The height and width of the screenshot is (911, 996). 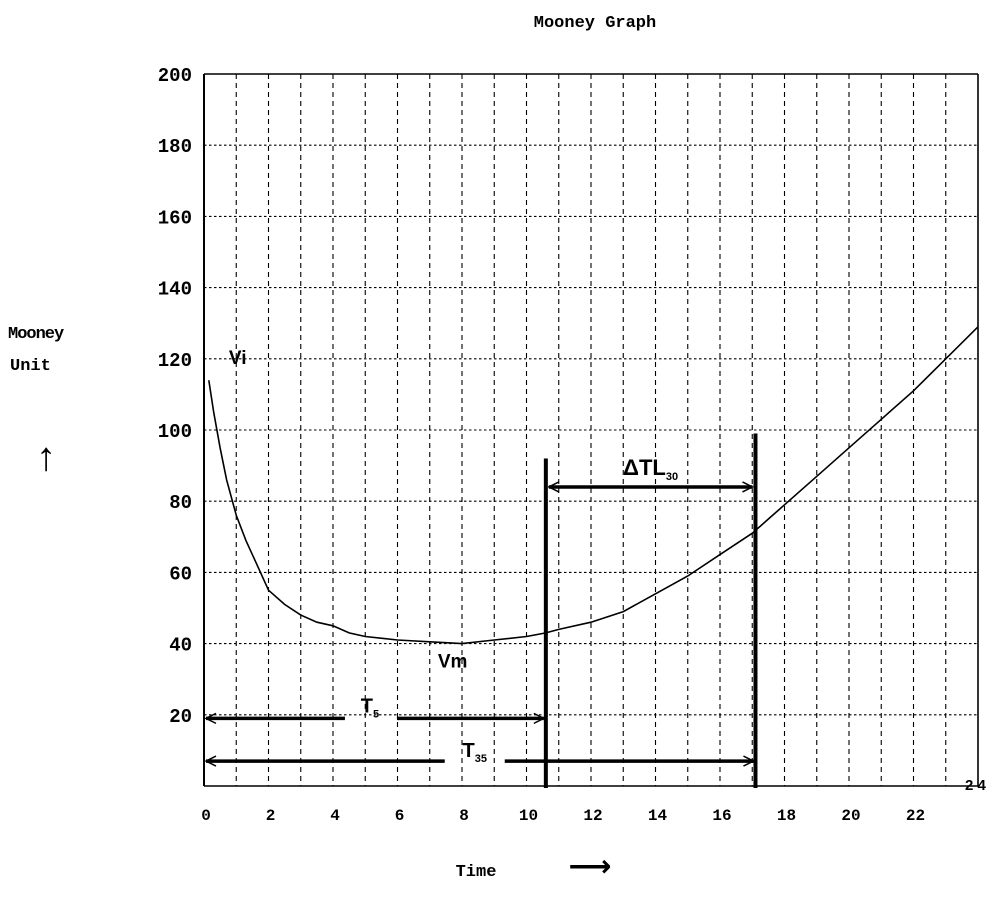 What do you see at coordinates (175, 290) in the screenshot?
I see `y-tick-label: 140` at bounding box center [175, 290].